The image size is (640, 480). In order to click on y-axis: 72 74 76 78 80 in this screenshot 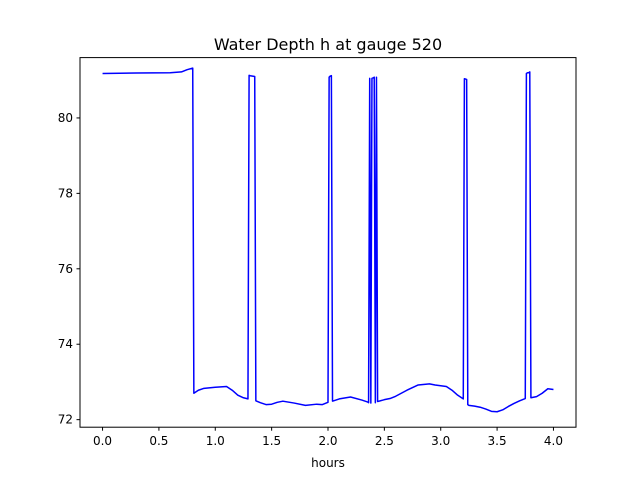, I will do `click(69, 269)`.